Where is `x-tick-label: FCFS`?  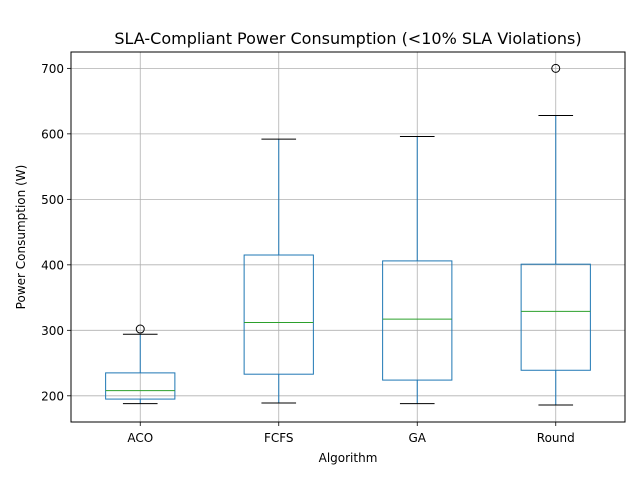
x-tick-label: FCFS is located at coordinates (279, 438).